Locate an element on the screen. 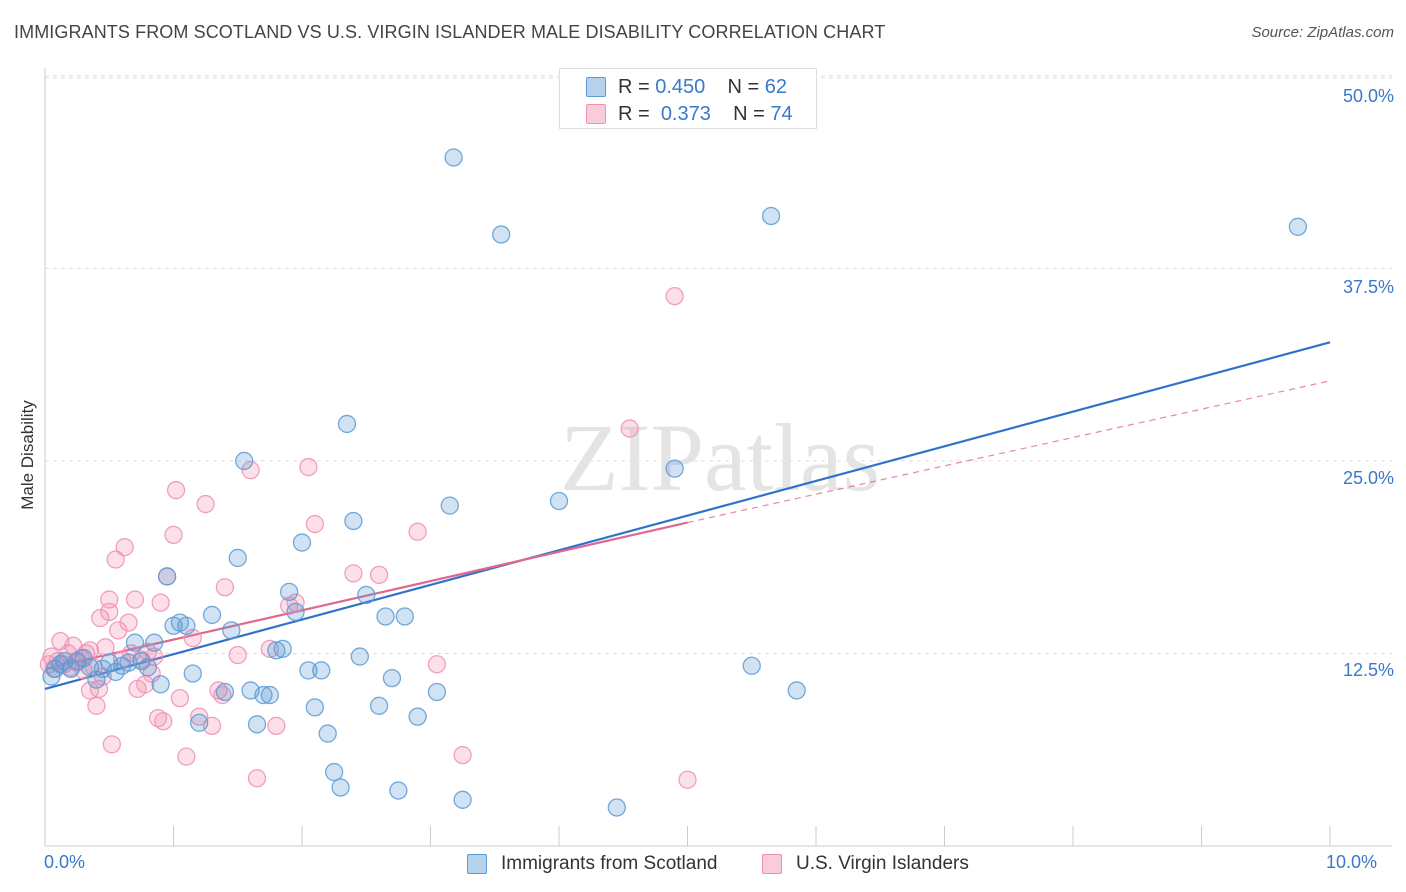 This screenshot has height=892, width=1406. source-credit: Source: ZipAtlas.com is located at coordinates (1322, 32).